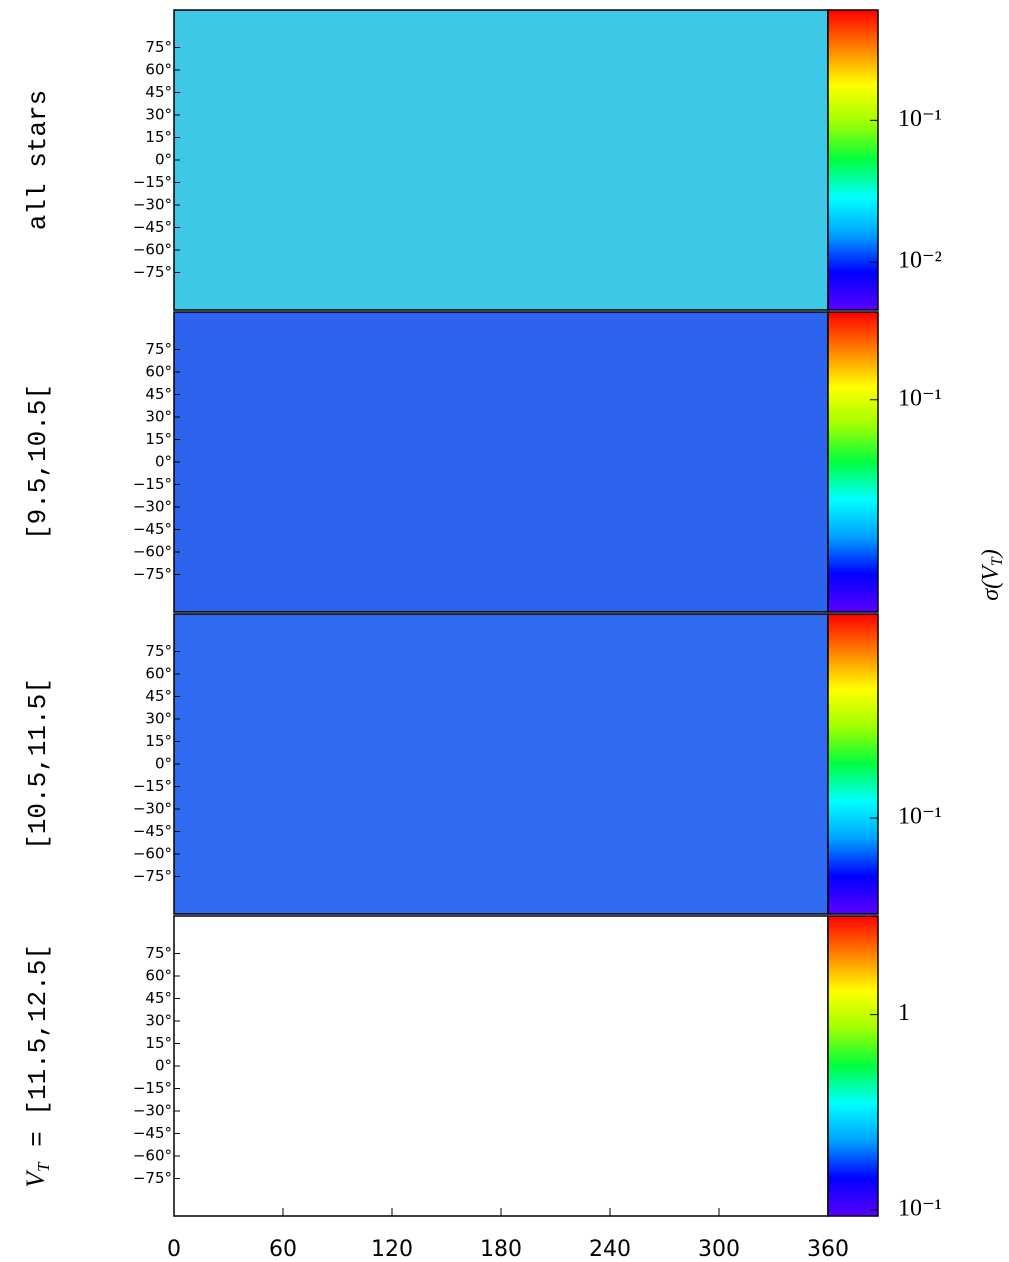 The image size is (1009, 1262). I want to click on colorbar-title-close: ), so click(991, 554).